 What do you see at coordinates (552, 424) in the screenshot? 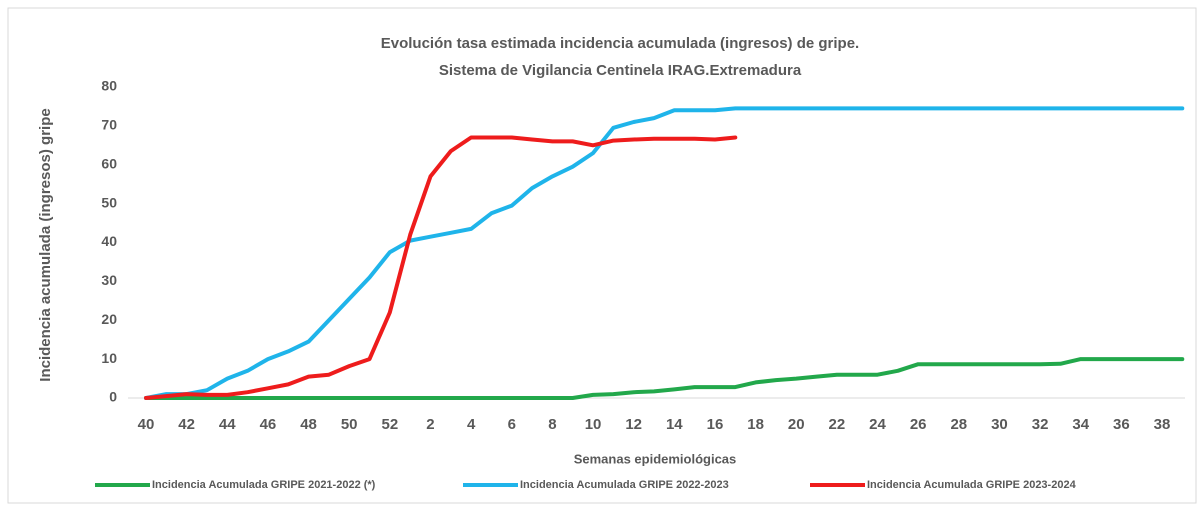
I see `x-tick-label: 8` at bounding box center [552, 424].